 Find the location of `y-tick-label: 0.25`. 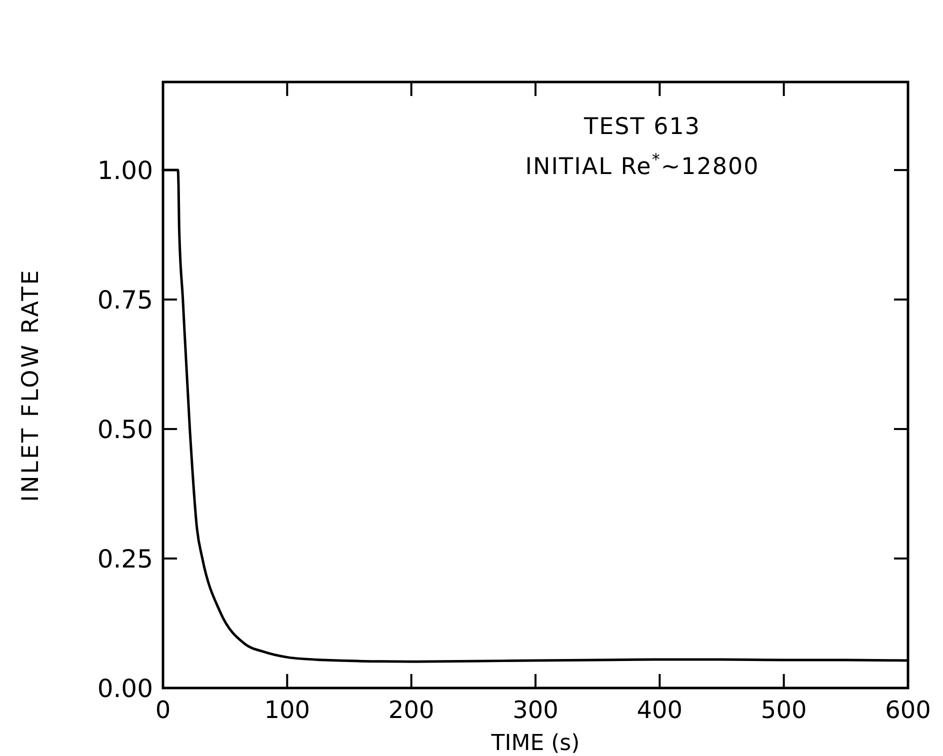

y-tick-label: 0.25 is located at coordinates (125, 559).